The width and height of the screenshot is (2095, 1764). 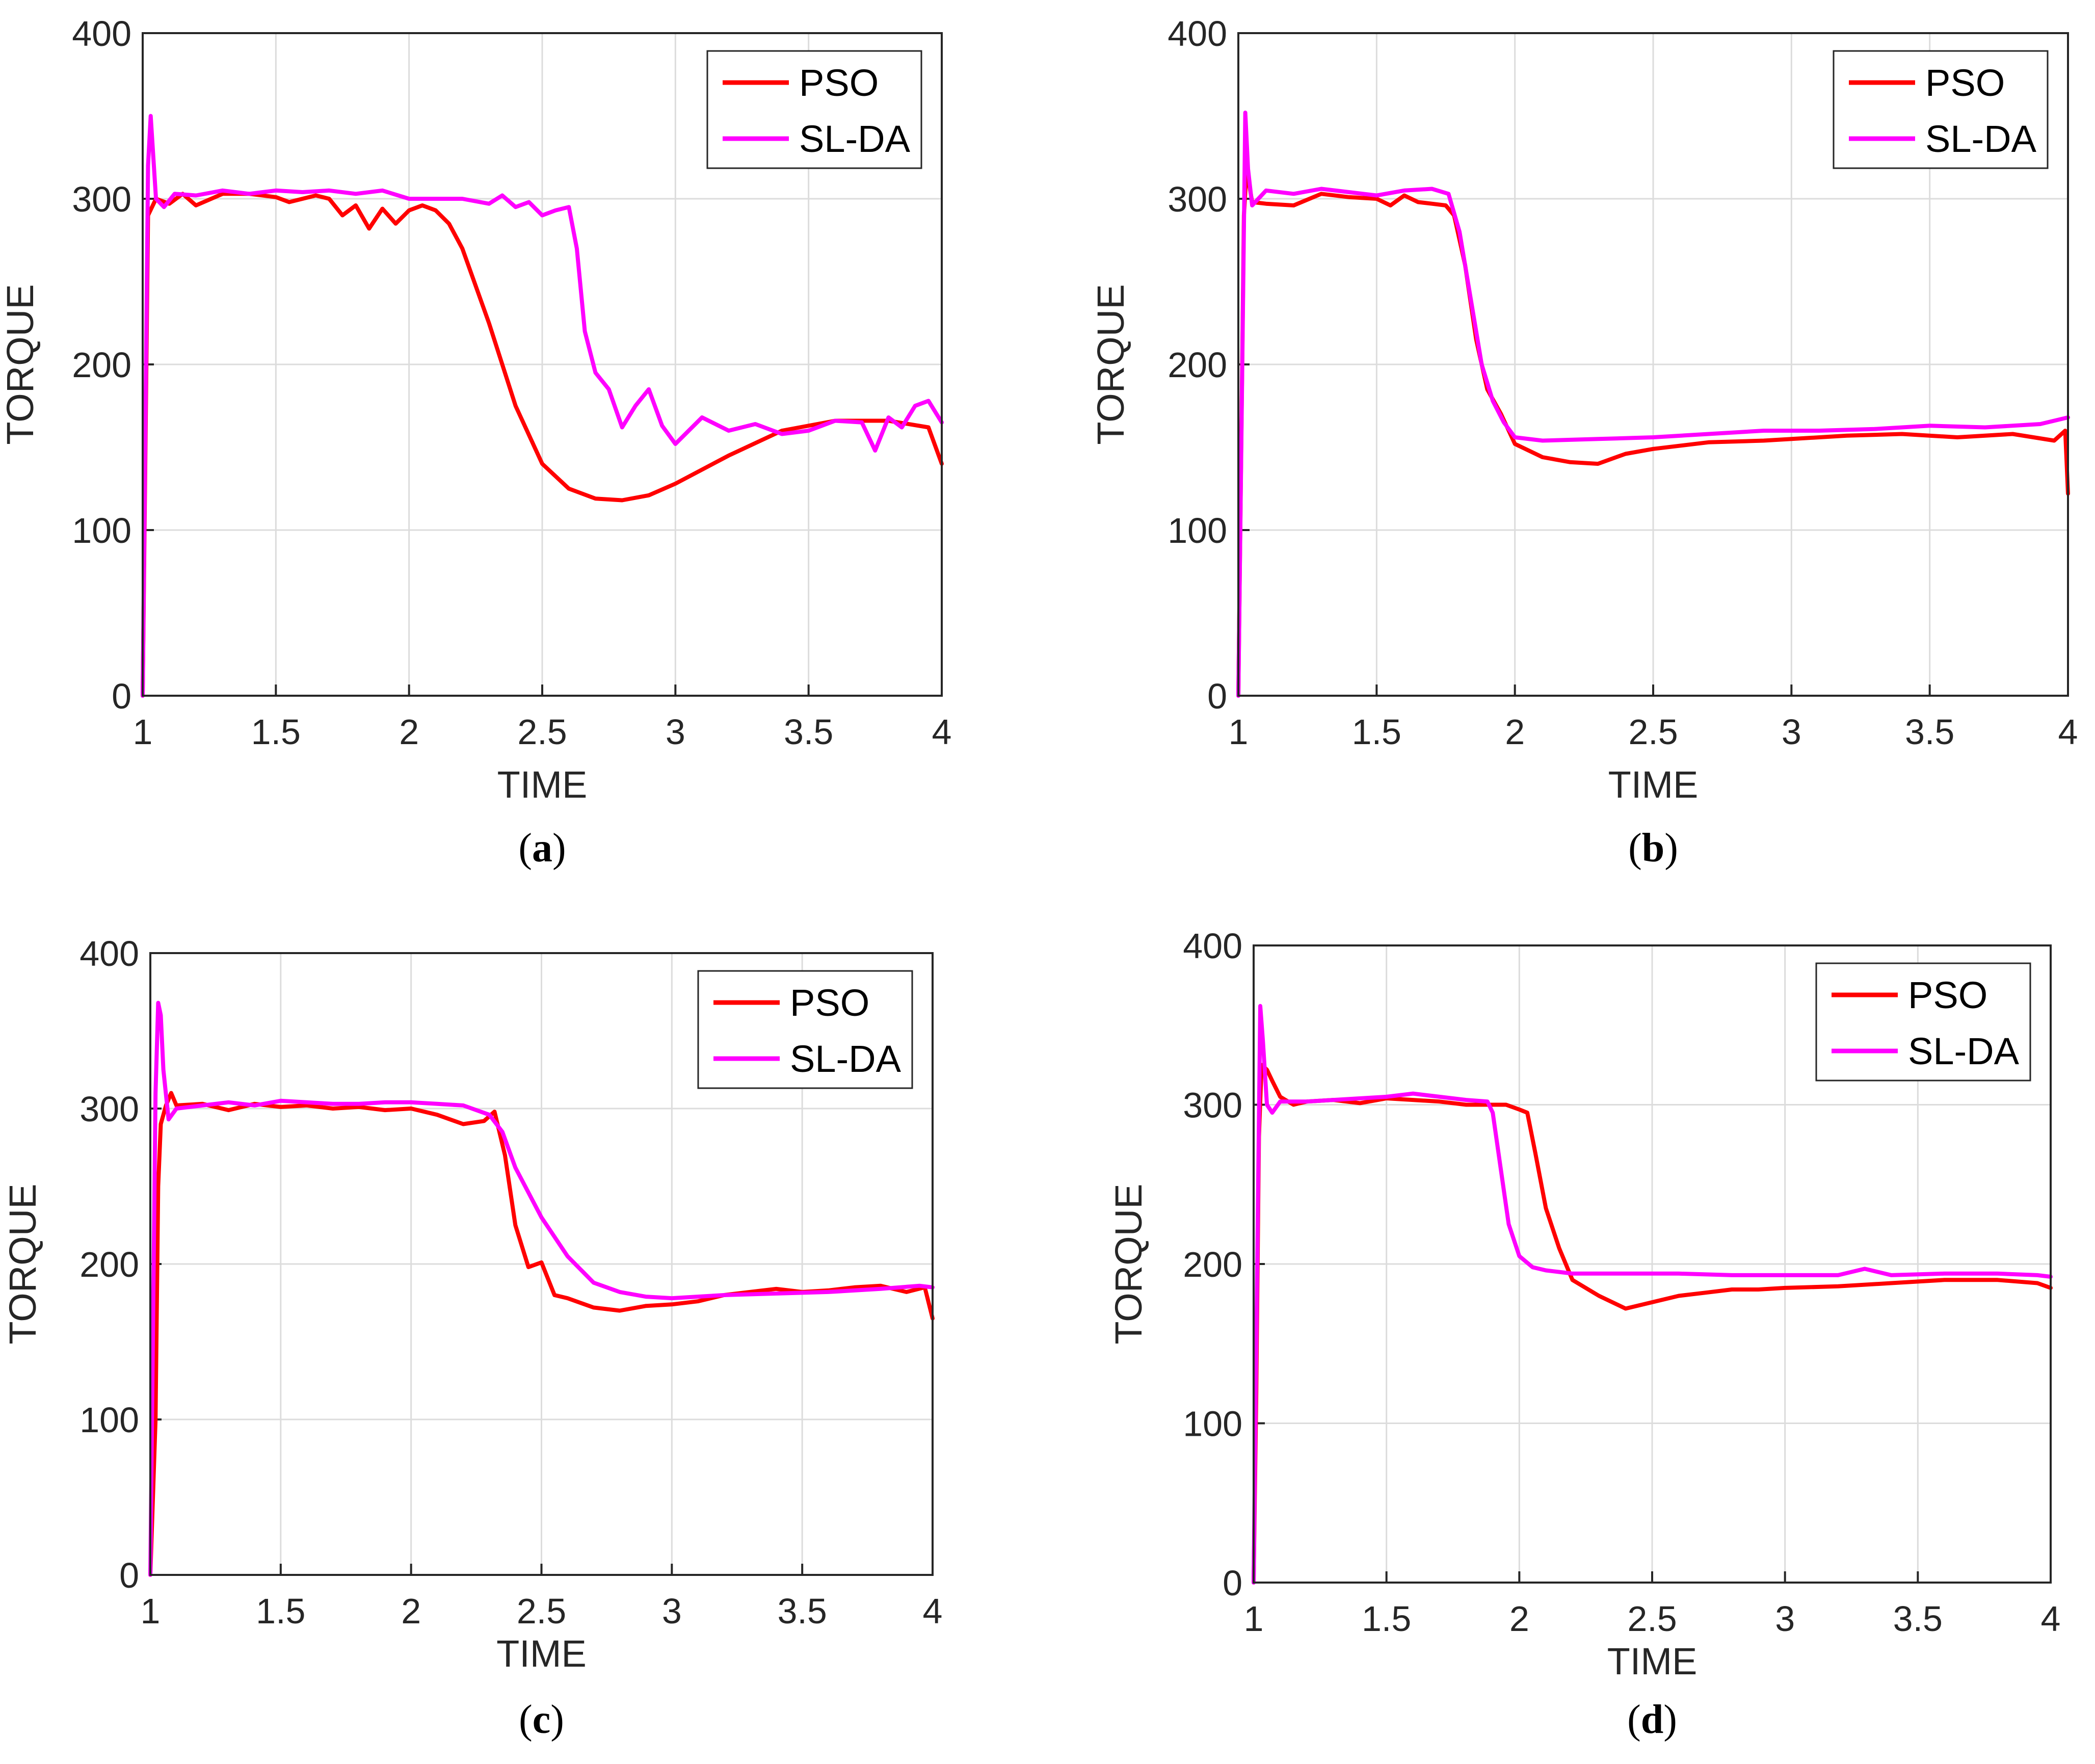 I want to click on panel-caption-letter: b, so click(x=1654, y=848).